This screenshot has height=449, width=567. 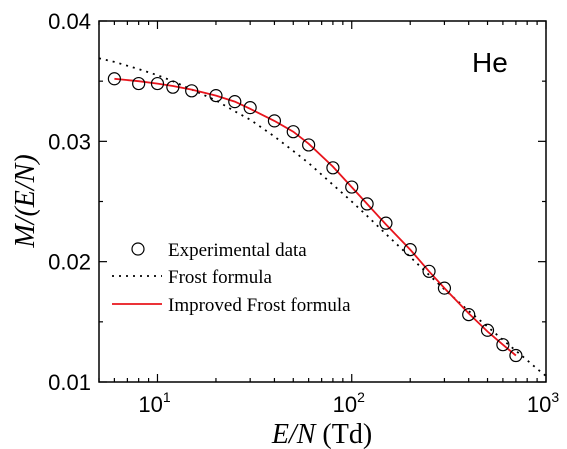 I want to click on x-axis-title: E/N (Td), so click(x=321, y=434).